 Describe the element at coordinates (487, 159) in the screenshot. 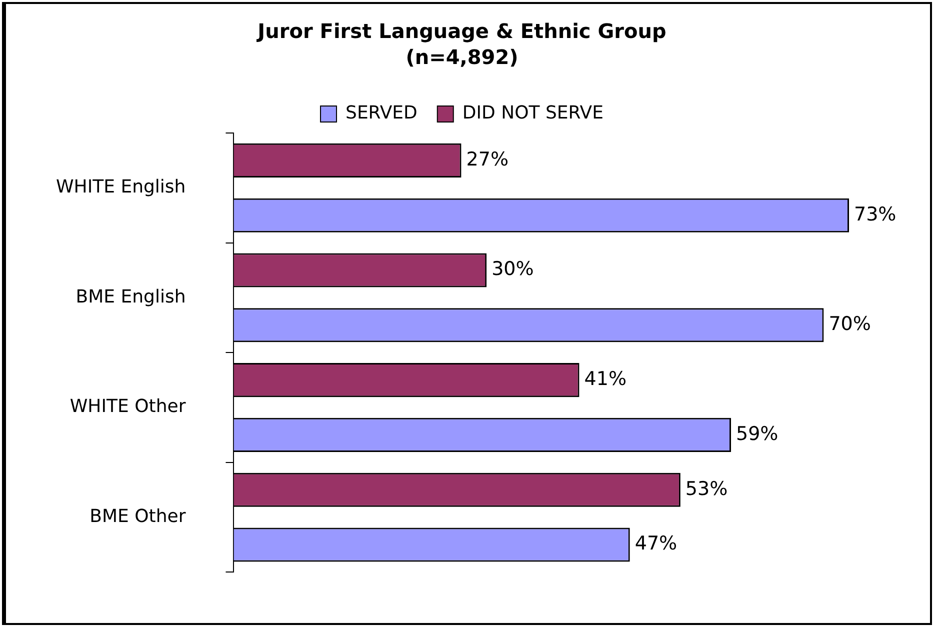

I see `data-label: 27%` at that location.